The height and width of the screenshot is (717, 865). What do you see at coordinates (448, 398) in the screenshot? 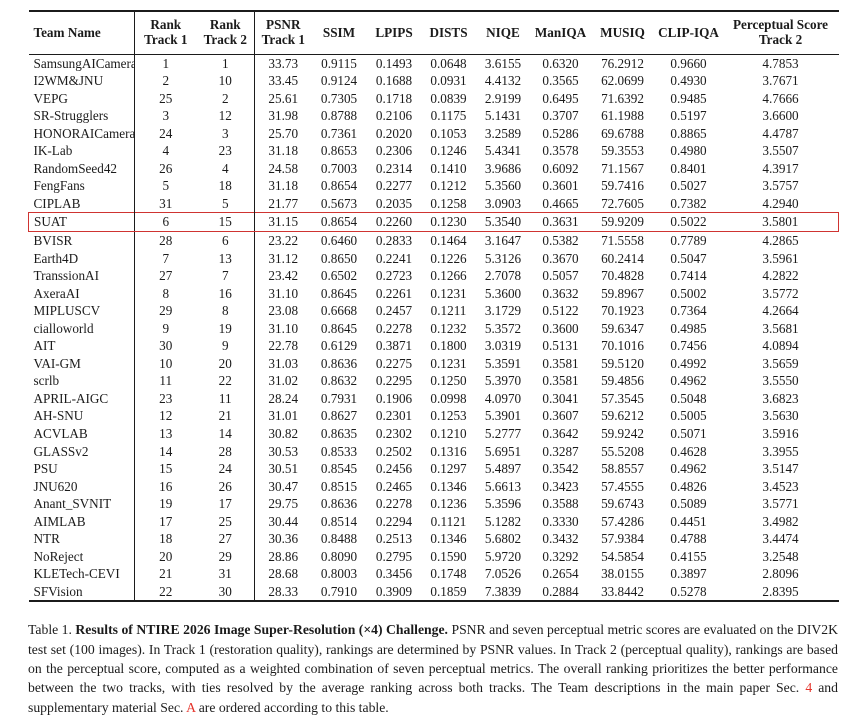
I see `metric-cell: 0.0998` at bounding box center [448, 398].